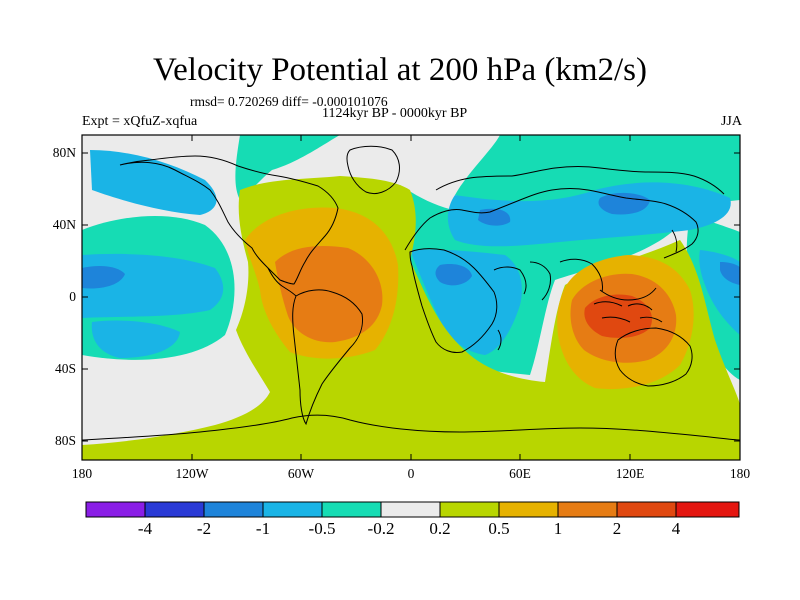 This screenshot has height=600, width=800. I want to click on field-maritime-red, so click(618, 316).